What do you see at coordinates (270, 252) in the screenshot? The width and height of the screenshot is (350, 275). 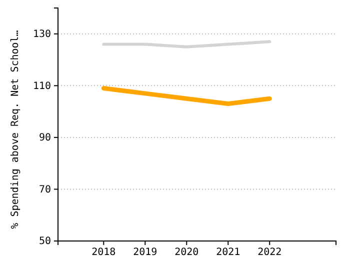 I see `x-tick-label: 2022` at bounding box center [270, 252].